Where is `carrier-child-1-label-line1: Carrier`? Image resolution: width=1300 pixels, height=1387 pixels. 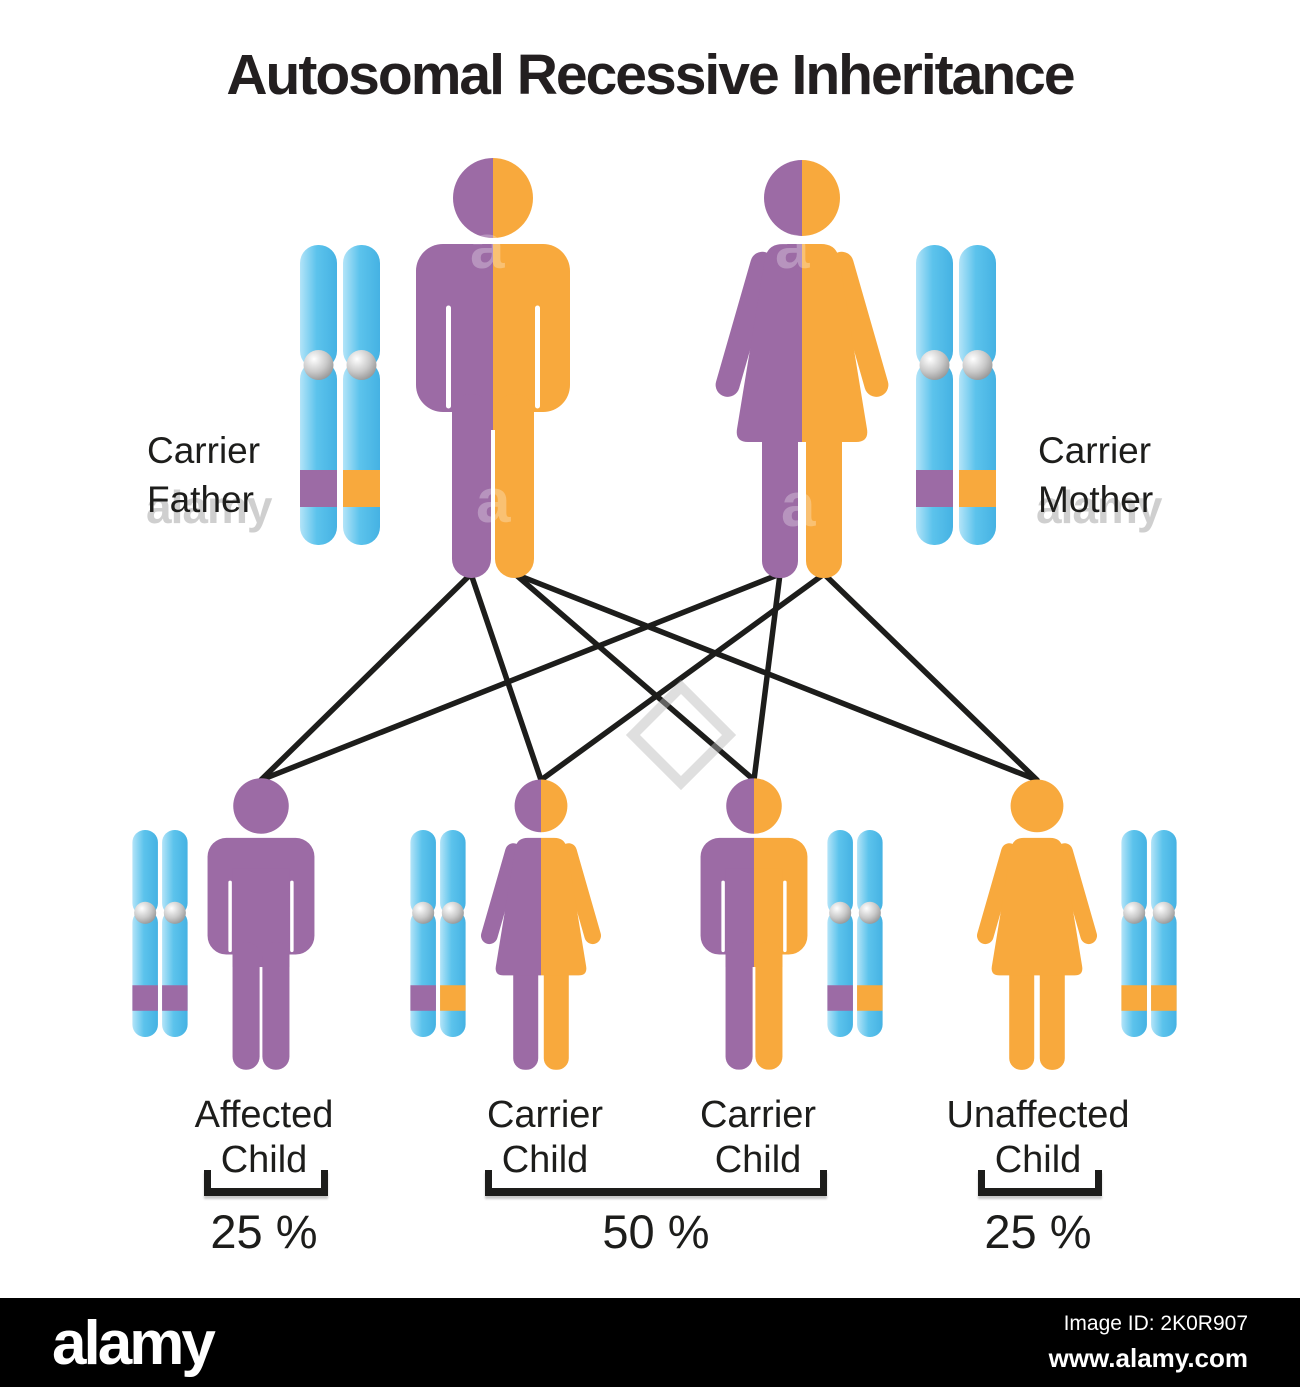 carrier-child-1-label-line1: Carrier is located at coordinates (545, 1115).